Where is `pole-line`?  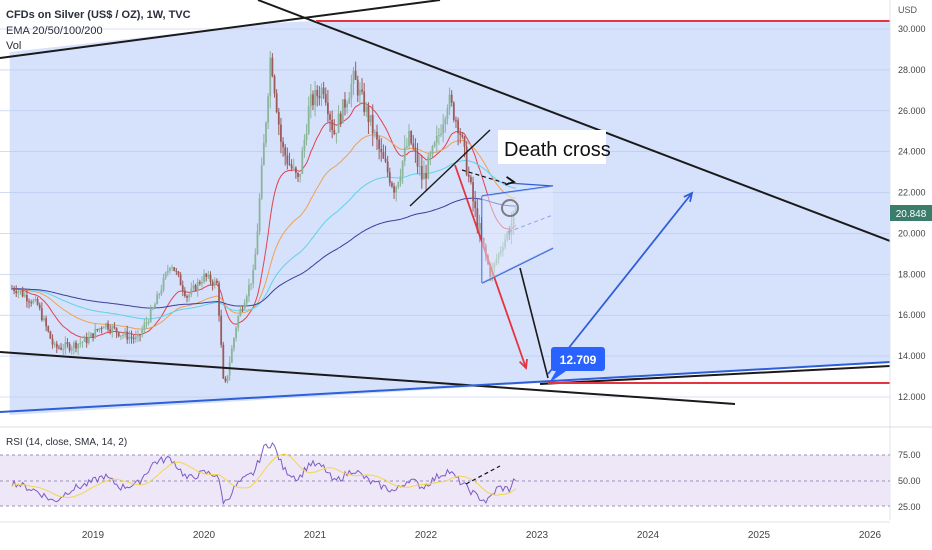 pole-line is located at coordinates (450, 168).